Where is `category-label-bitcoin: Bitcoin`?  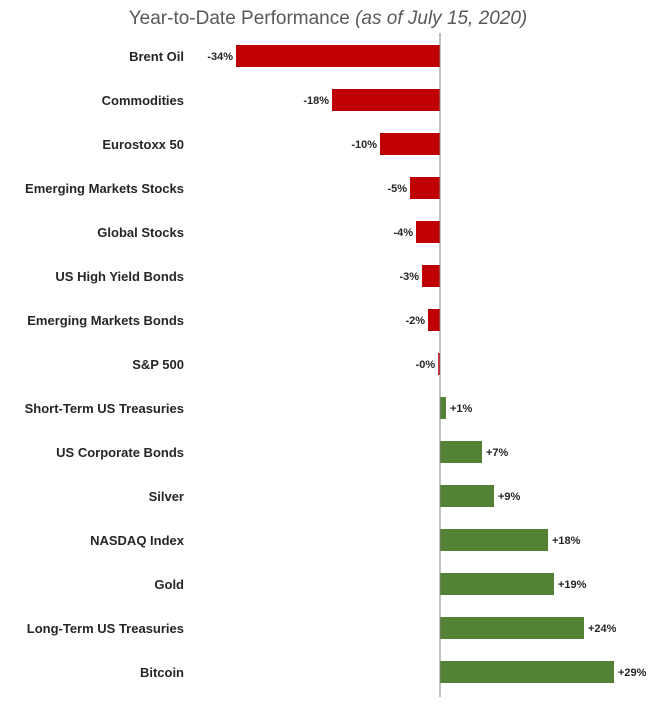 category-label-bitcoin: Bitcoin is located at coordinates (162, 672).